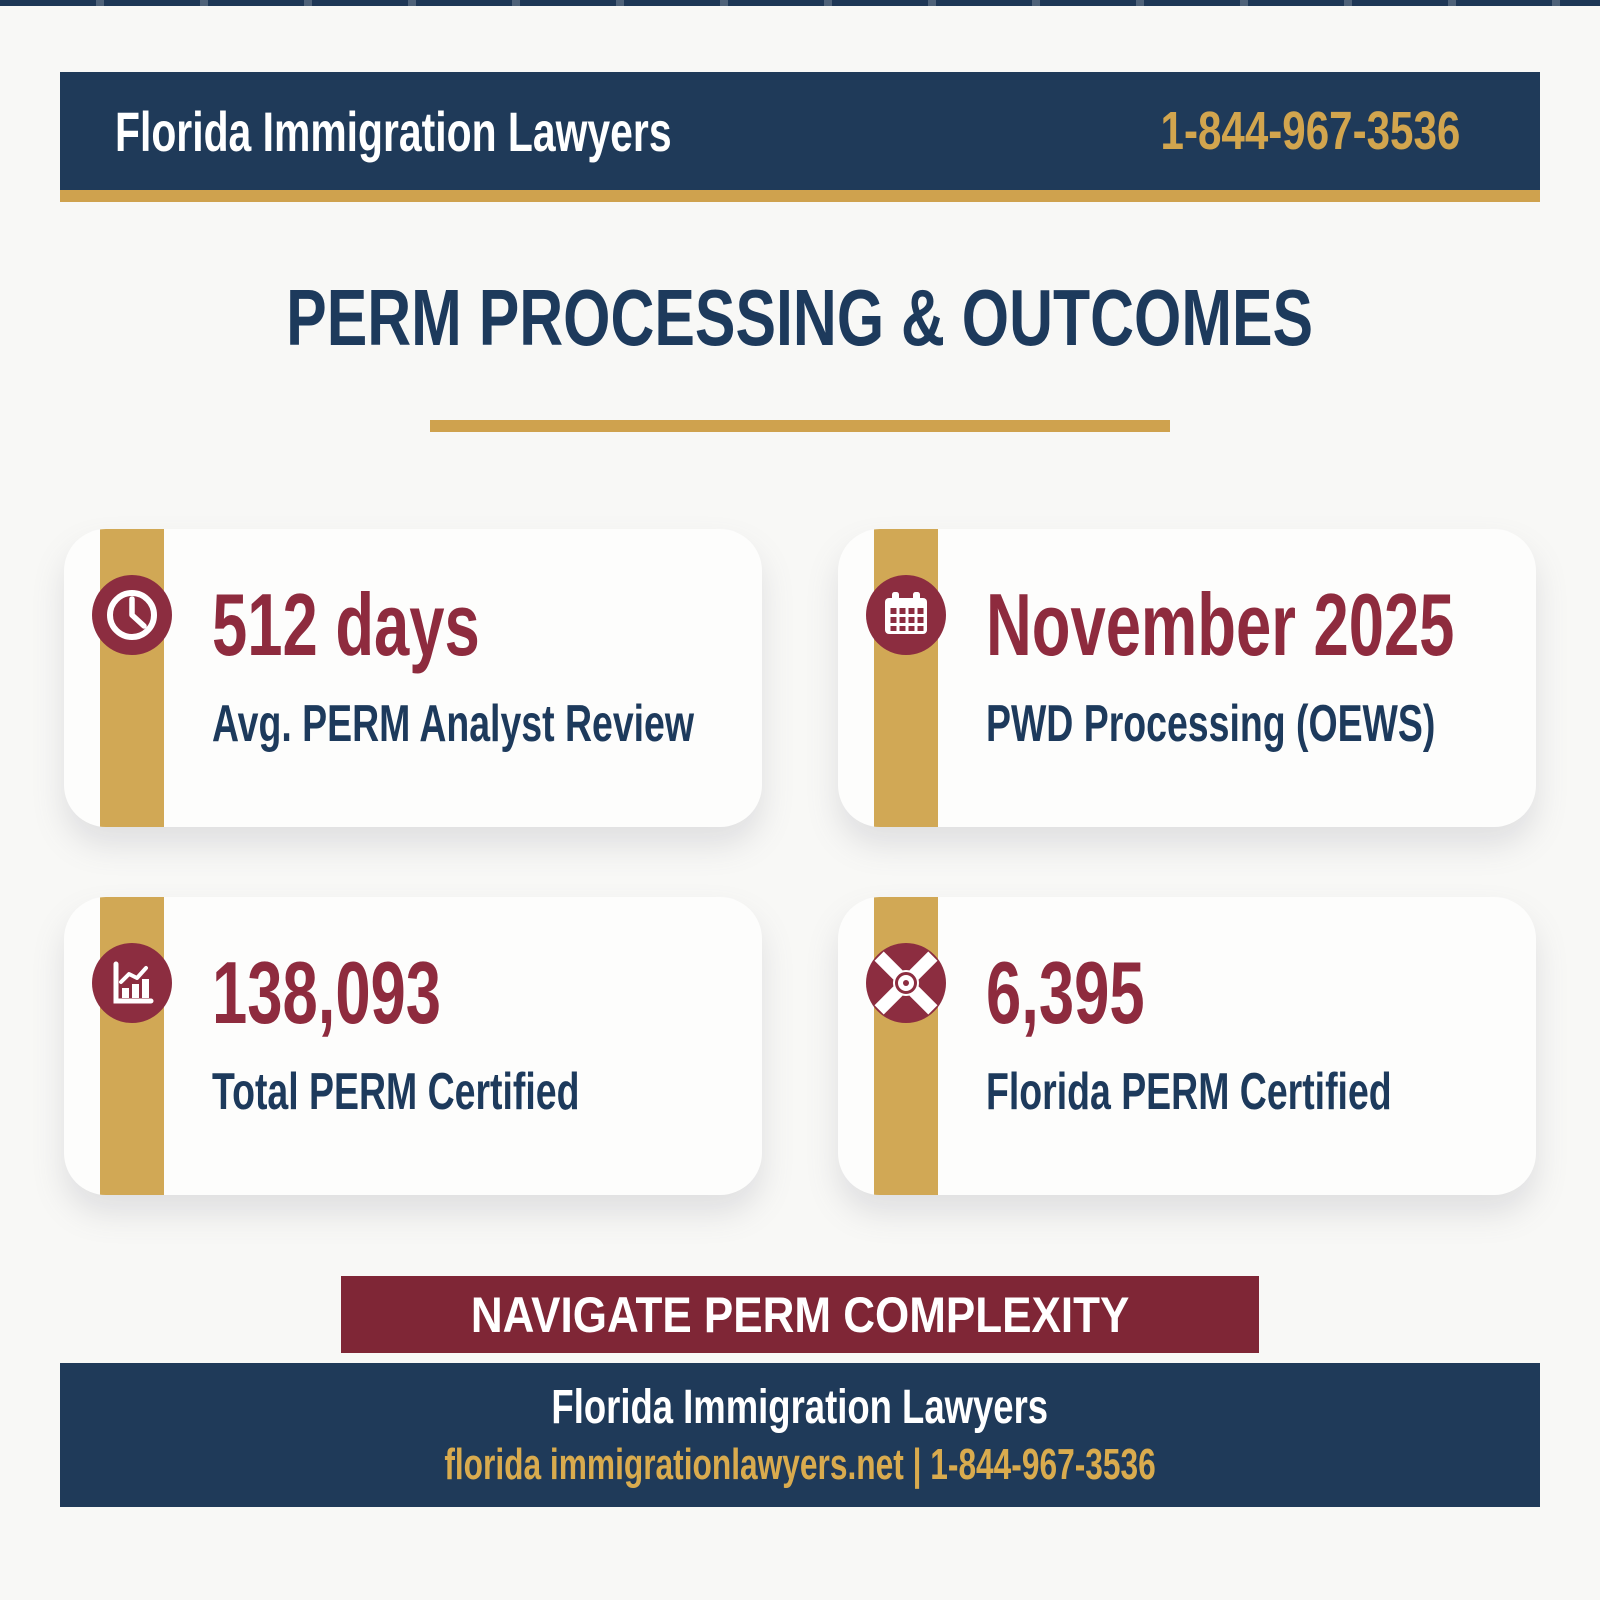 The height and width of the screenshot is (1600, 1600). I want to click on stat-card-pwd-processing: November 2025 PWD Processing (OEWS), so click(1187, 678).